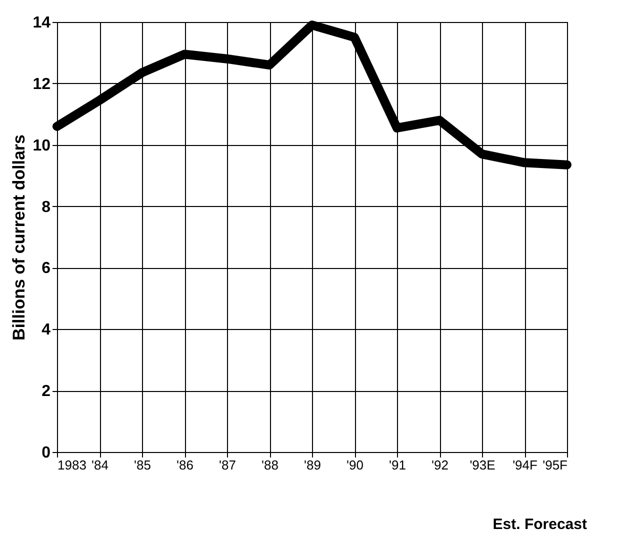 The width and height of the screenshot is (634, 558). I want to click on x-tick-label: '85, so click(142, 465).